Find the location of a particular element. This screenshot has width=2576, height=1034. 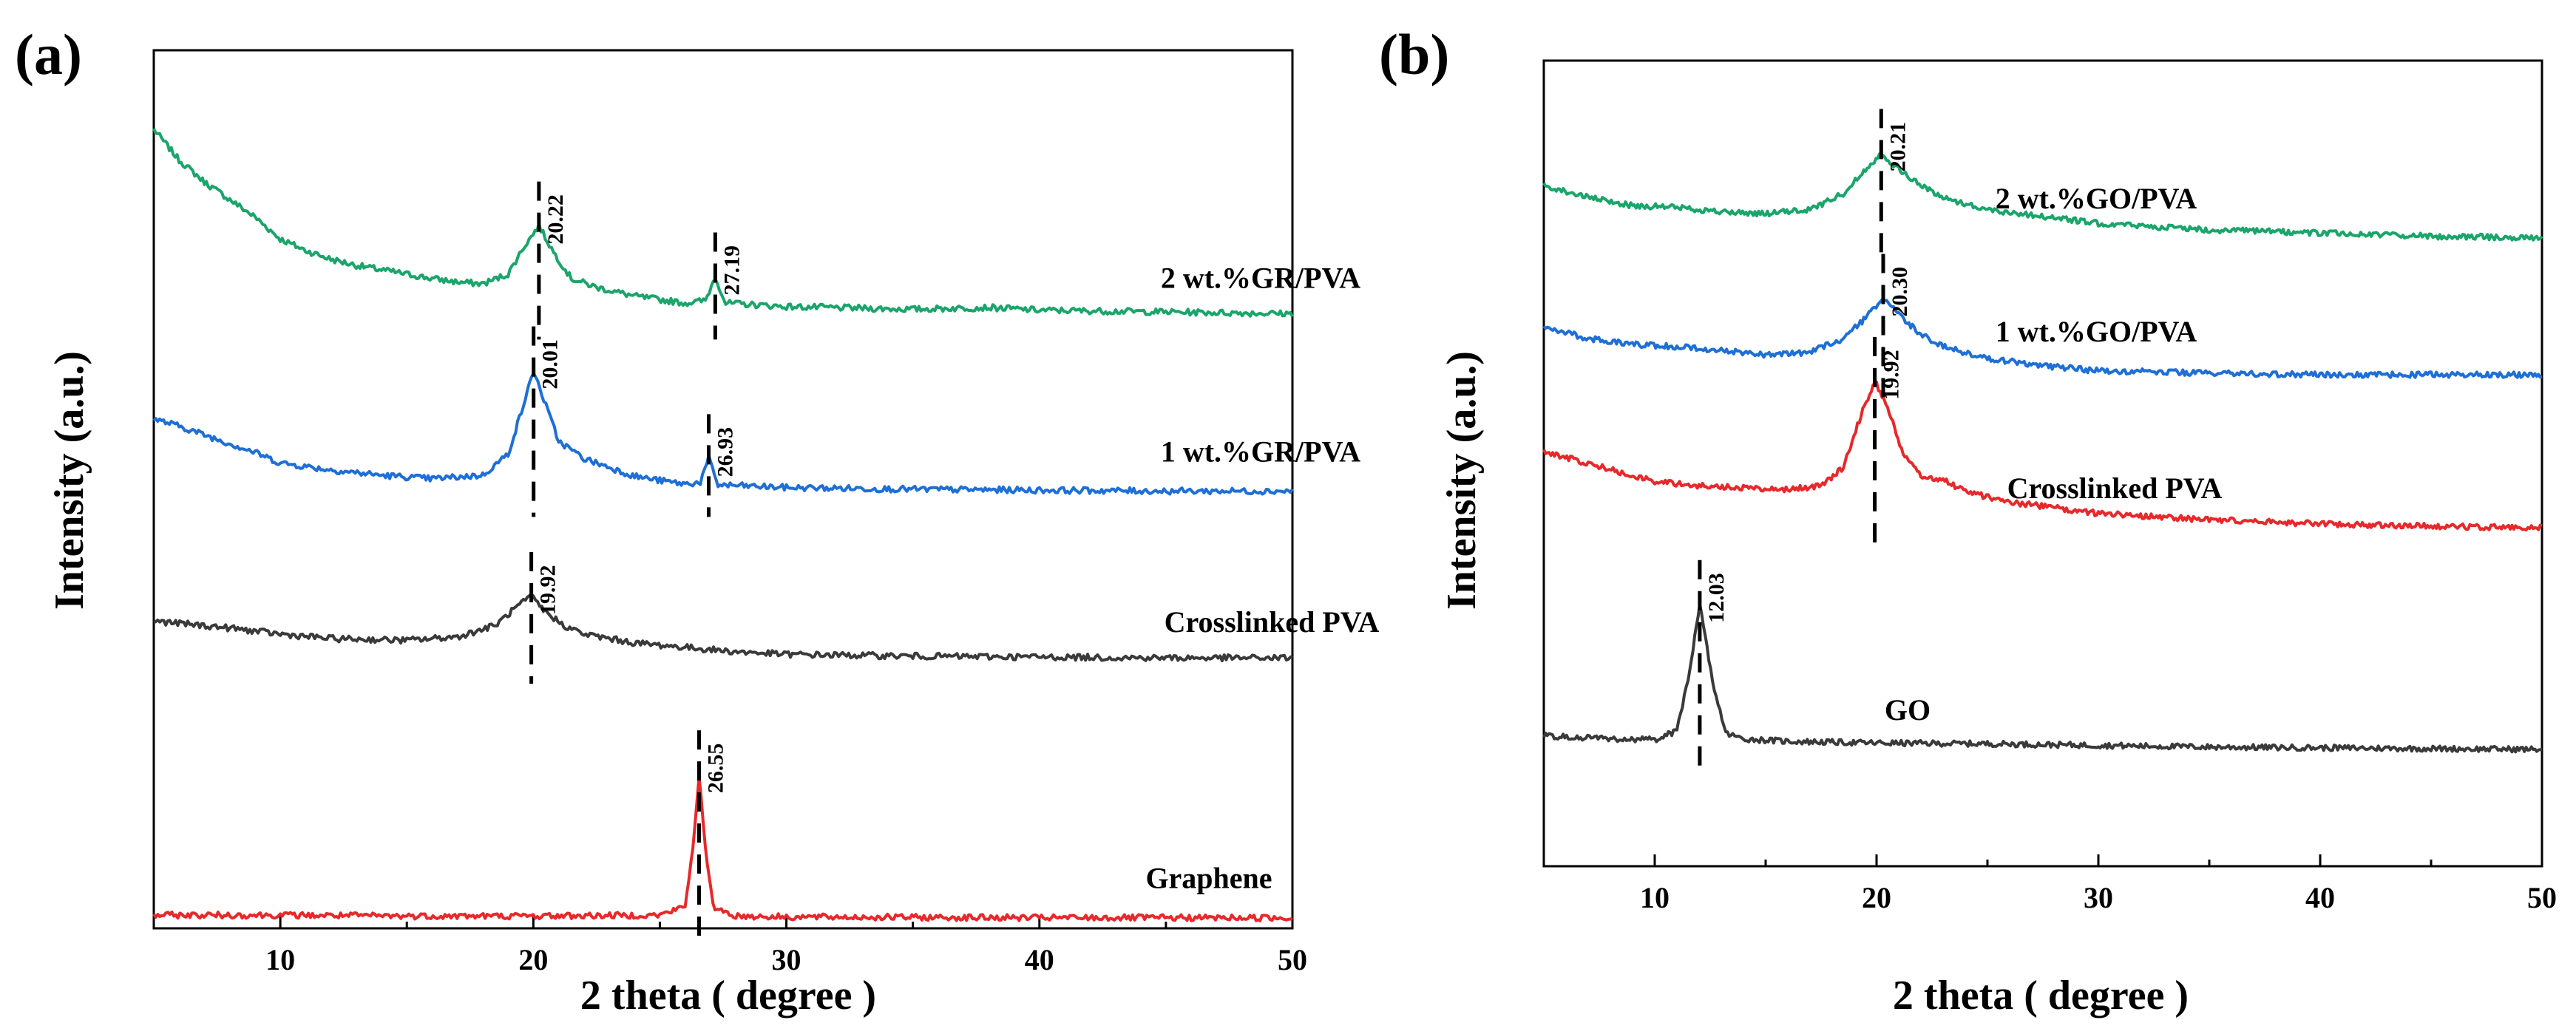

panel-a-y-axis-title: Intensity (a.u.) is located at coordinates (69, 481).